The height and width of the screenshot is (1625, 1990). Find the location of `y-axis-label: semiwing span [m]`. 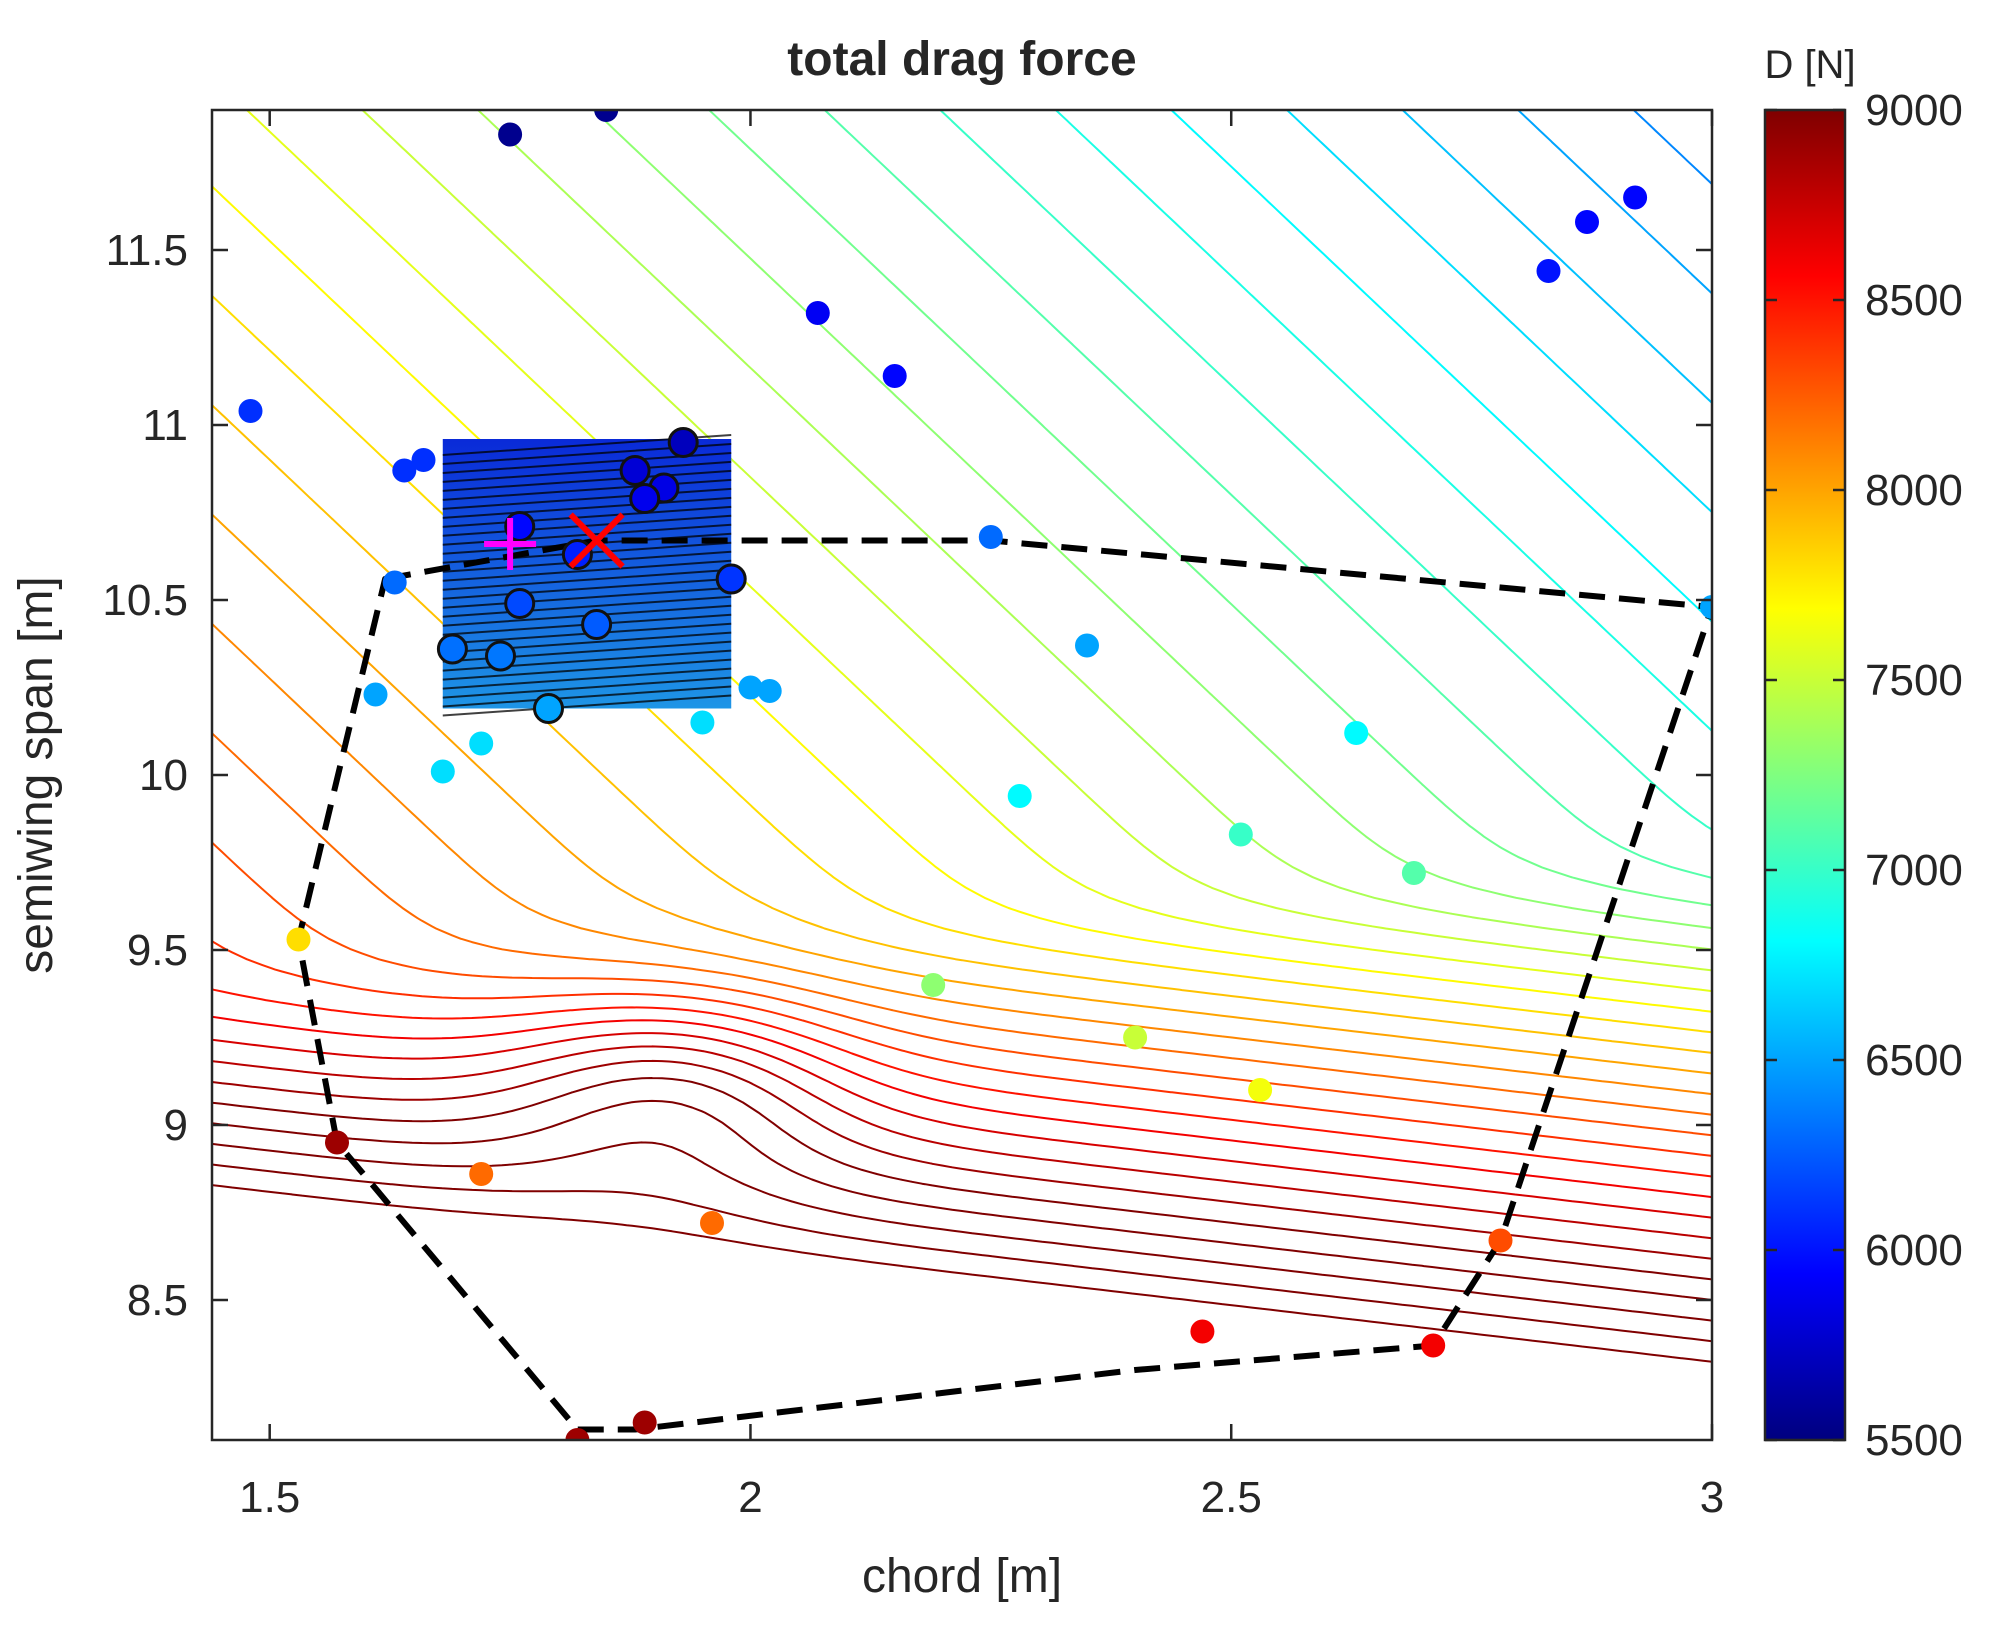

y-axis-label: semiwing span [m] is located at coordinates (36, 774).